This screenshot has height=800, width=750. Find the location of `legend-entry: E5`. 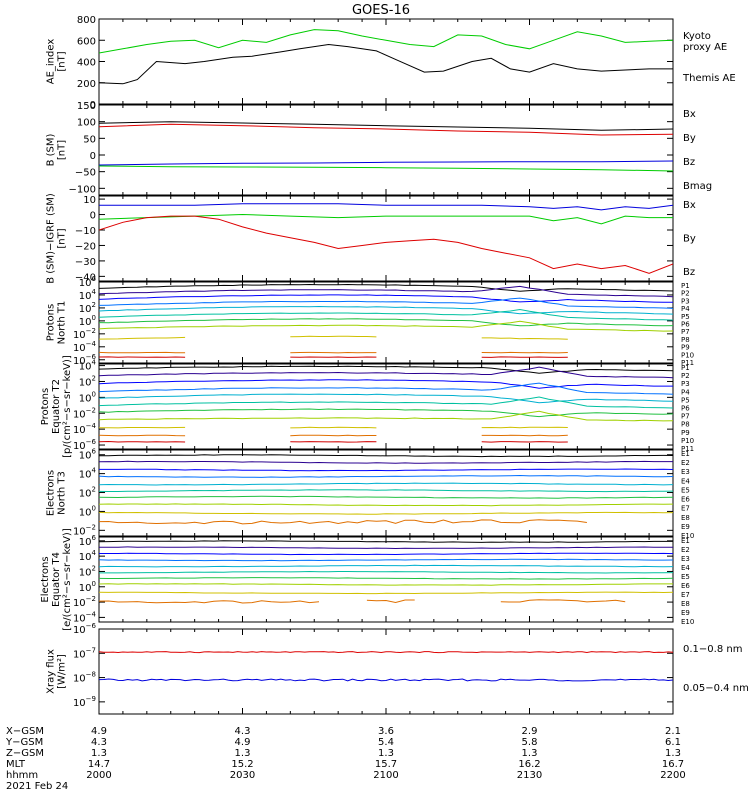

legend-entry: E5 is located at coordinates (685, 490).